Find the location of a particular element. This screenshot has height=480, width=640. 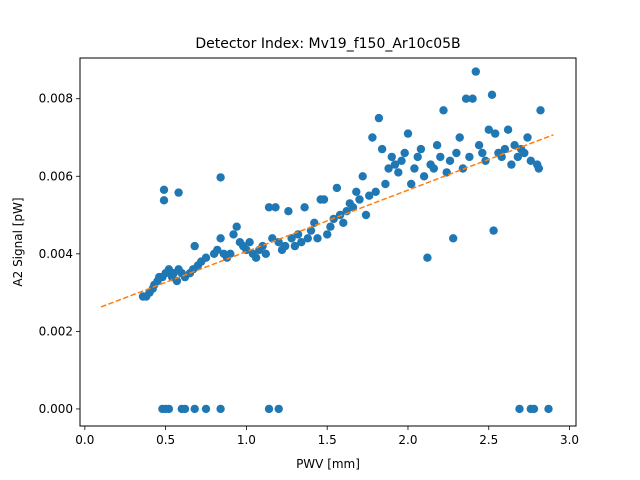

x-tick-label: 0.5 is located at coordinates (165, 440).